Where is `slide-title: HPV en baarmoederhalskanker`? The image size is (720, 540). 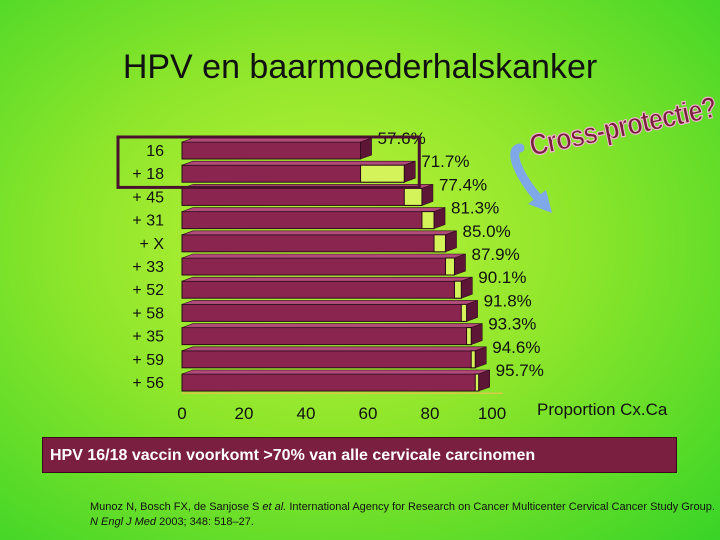
slide-title: HPV en baarmoederhalskanker is located at coordinates (360, 67).